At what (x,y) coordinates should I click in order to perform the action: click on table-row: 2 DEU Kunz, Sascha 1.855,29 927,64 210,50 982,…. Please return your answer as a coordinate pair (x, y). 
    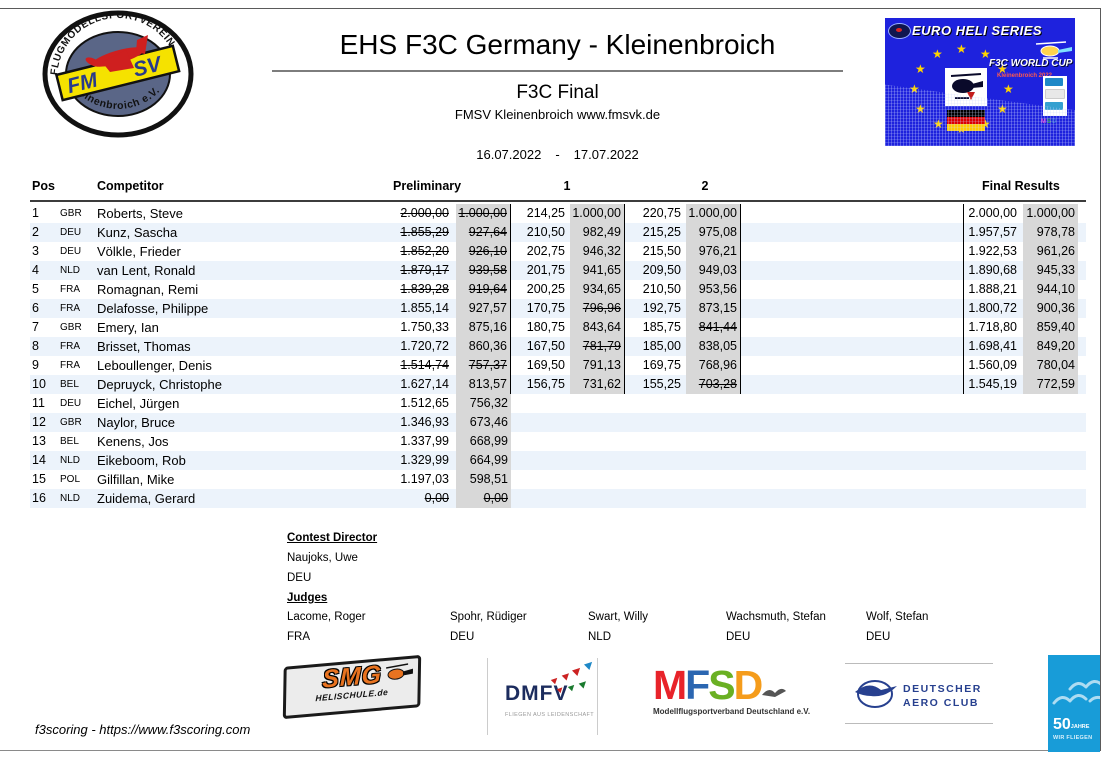
    Looking at the image, I should click on (558, 232).